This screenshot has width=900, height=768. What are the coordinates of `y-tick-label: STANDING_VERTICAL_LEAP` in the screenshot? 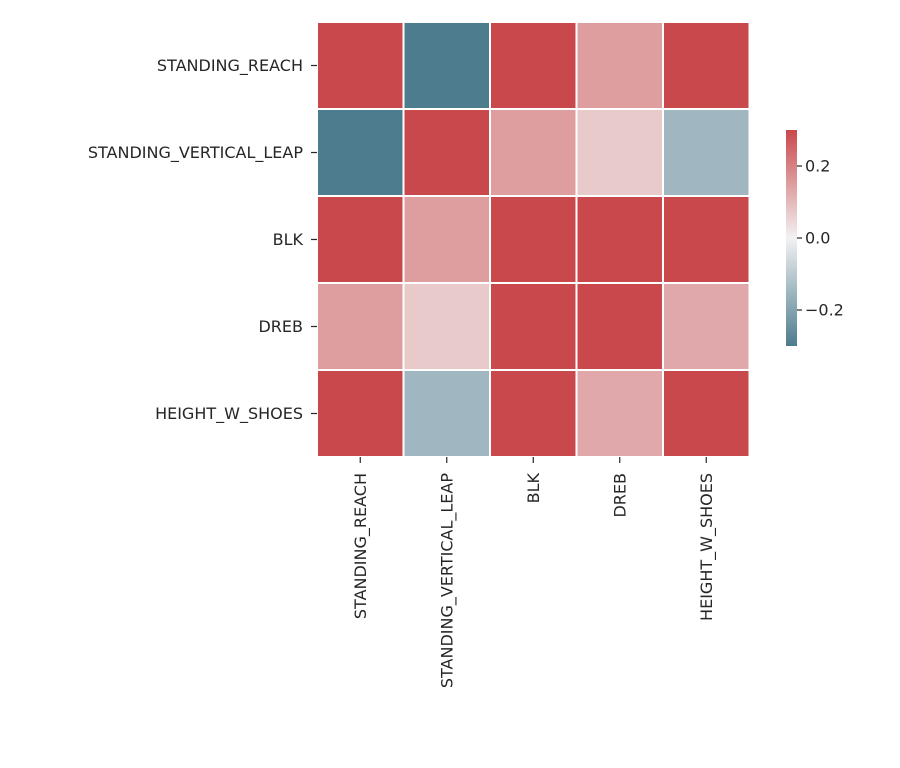 It's located at (196, 153).